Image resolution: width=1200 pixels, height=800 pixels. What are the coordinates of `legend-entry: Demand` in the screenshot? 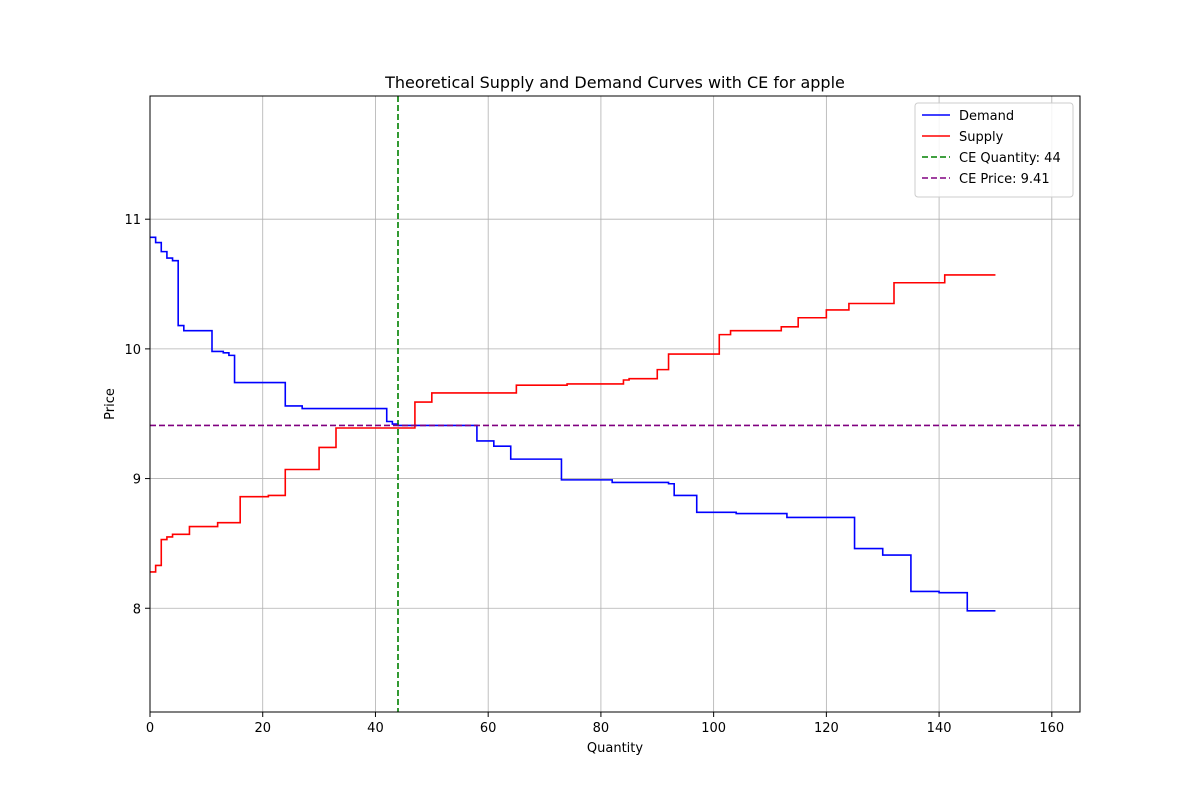 It's located at (986, 116).